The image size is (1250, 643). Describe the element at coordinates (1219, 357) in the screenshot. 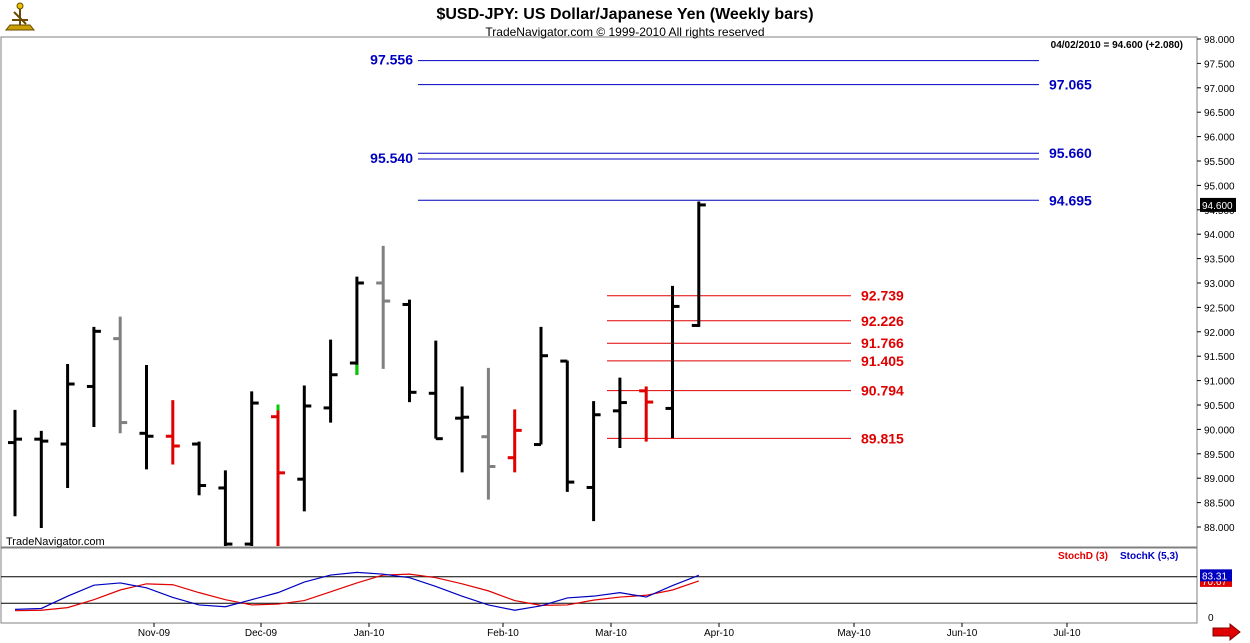

I see `price-axis-tick-label: 91.500` at that location.